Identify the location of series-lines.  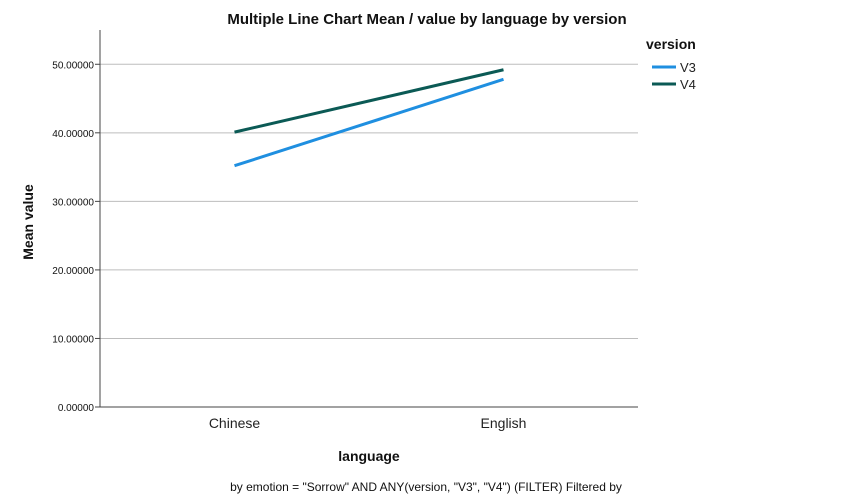
(369, 118).